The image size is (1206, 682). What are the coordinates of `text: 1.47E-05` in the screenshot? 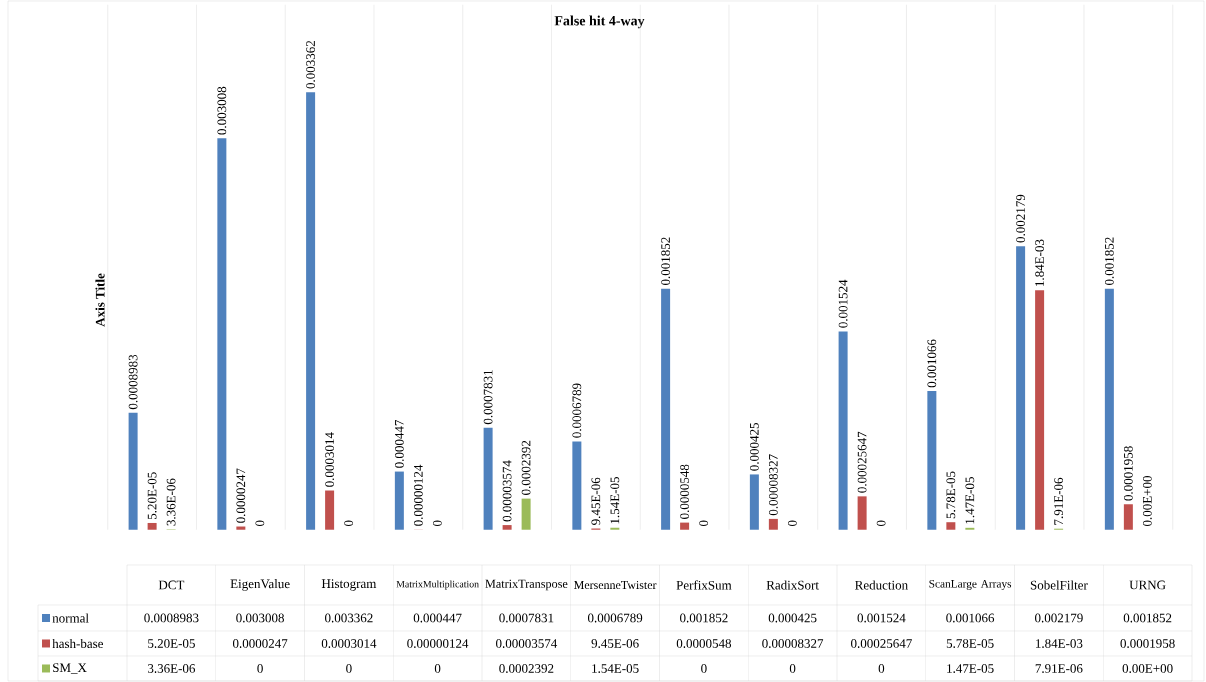 It's located at (970, 500).